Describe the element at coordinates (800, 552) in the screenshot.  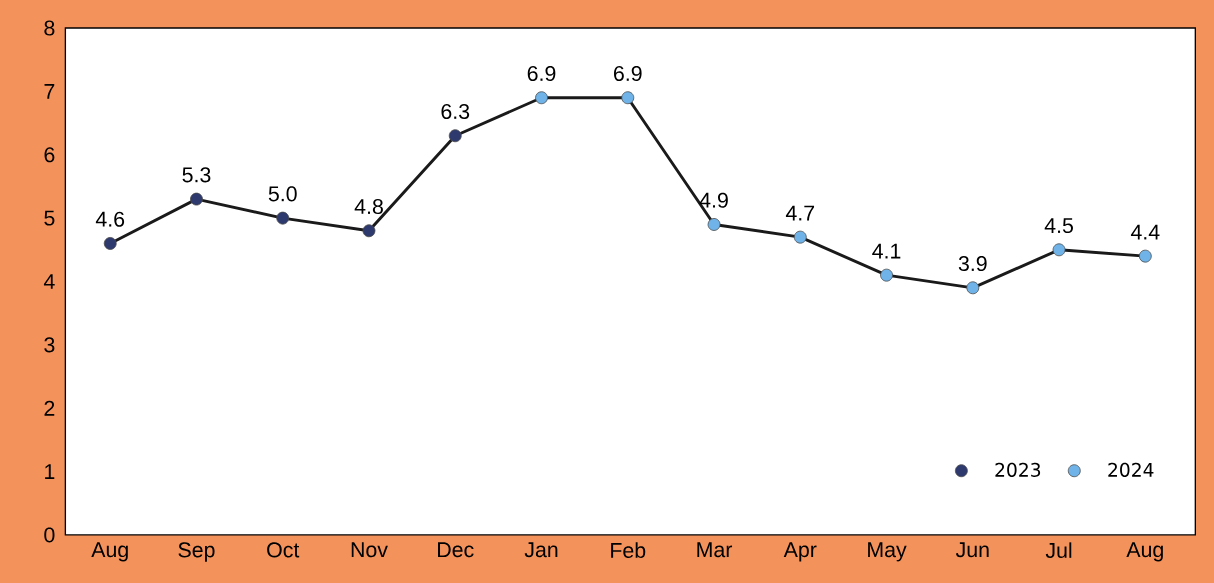
I see `x-tick-label: Apr` at that location.